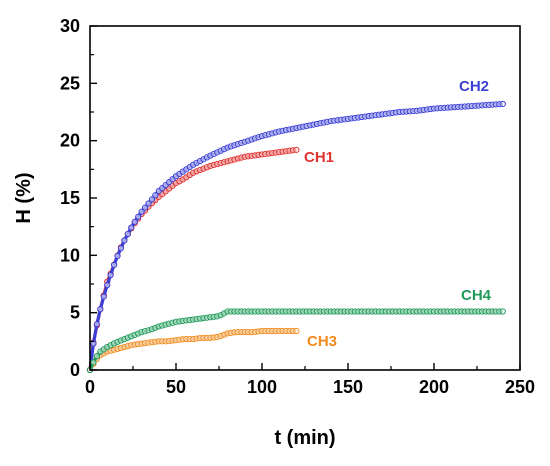  Describe the element at coordinates (520, 387) in the screenshot. I see `x-tick-label: 250` at that location.